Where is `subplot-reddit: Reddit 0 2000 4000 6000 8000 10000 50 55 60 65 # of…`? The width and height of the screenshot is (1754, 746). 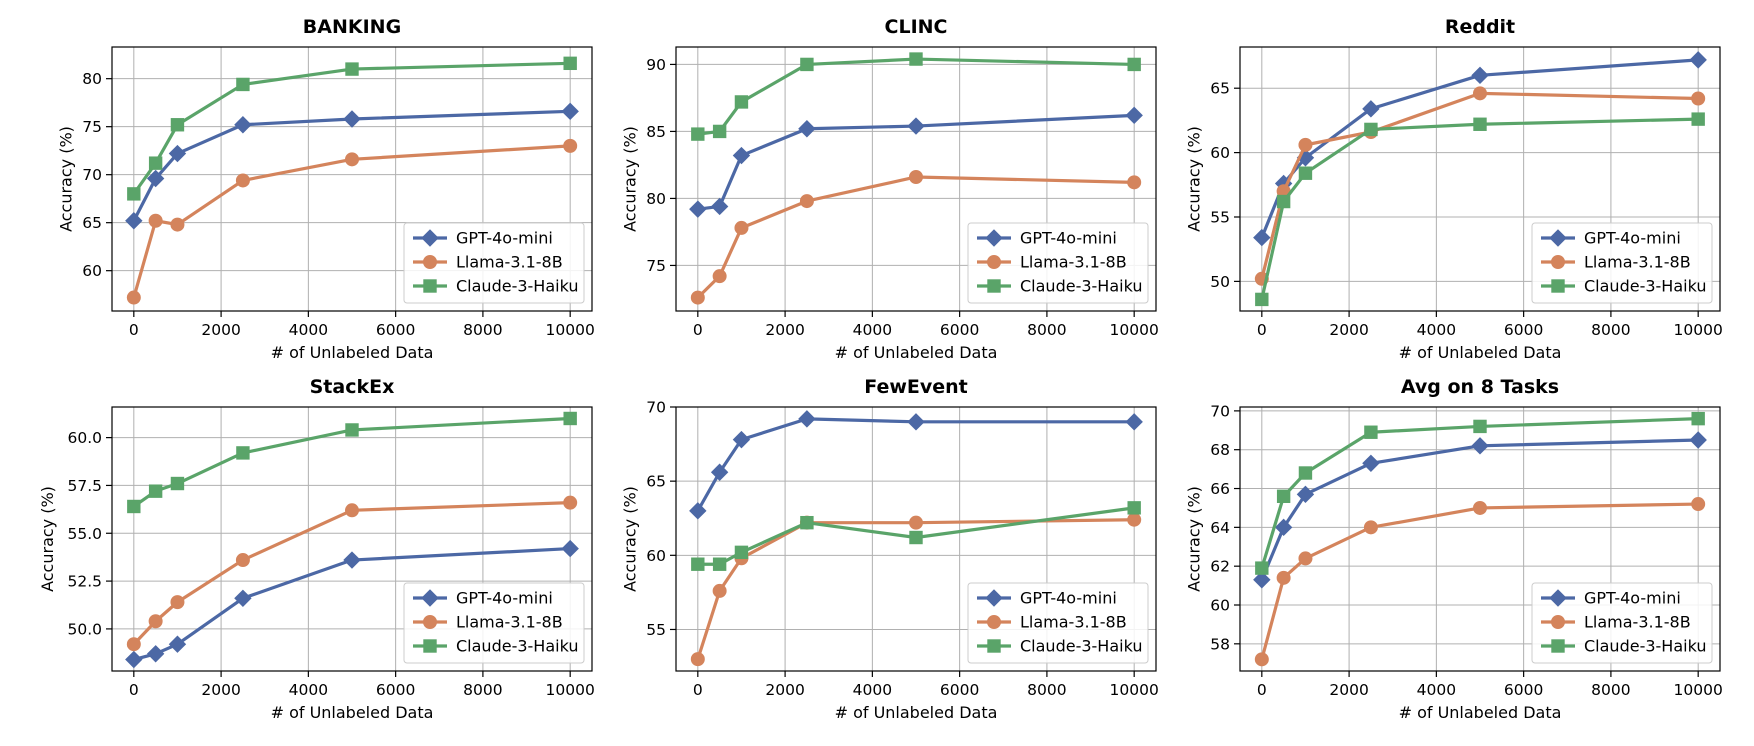 subplot-reddit: Reddit 0 2000 4000 6000 8000 10000 50 55 60 65 # of… is located at coordinates (1453, 189).